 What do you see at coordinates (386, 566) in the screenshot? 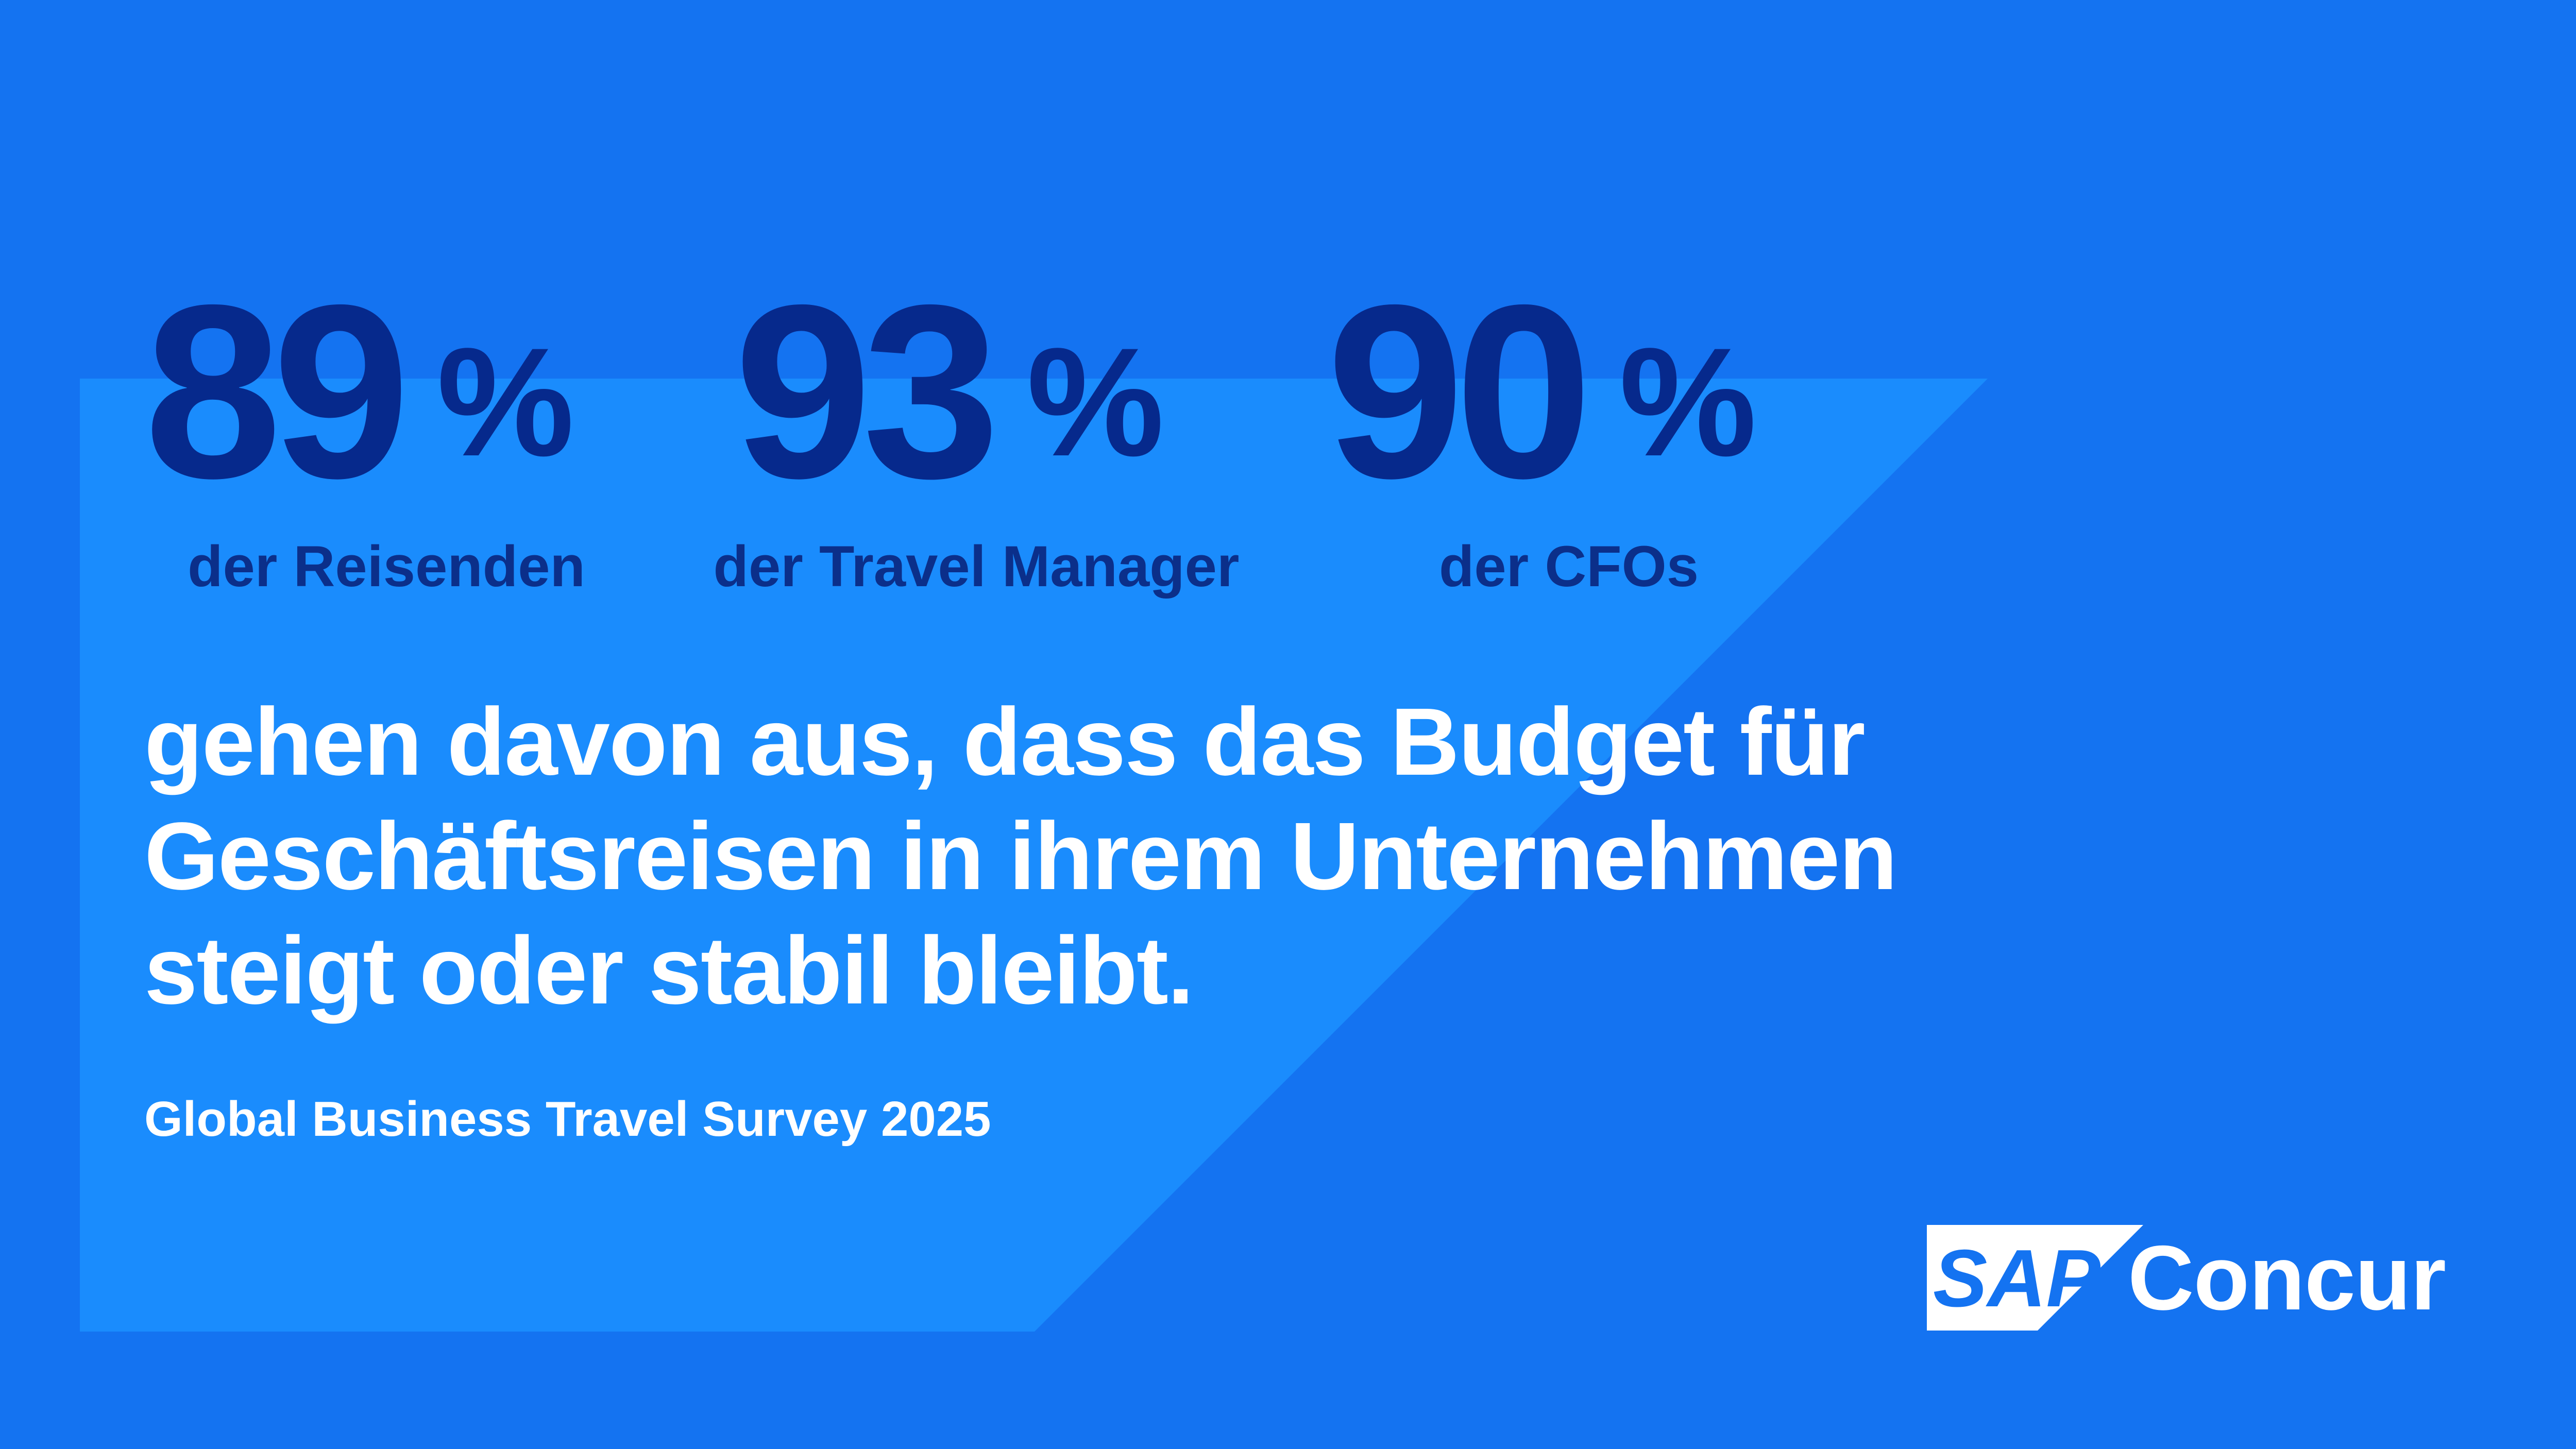
I see `stat-label: der Reisenden` at bounding box center [386, 566].